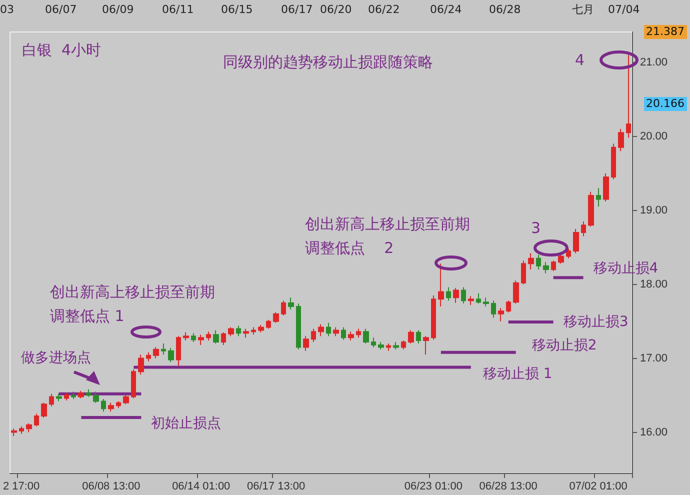 The width and height of the screenshot is (690, 495). What do you see at coordinates (62, 50) in the screenshot?
I see `annotation: 白银 4小时` at bounding box center [62, 50].